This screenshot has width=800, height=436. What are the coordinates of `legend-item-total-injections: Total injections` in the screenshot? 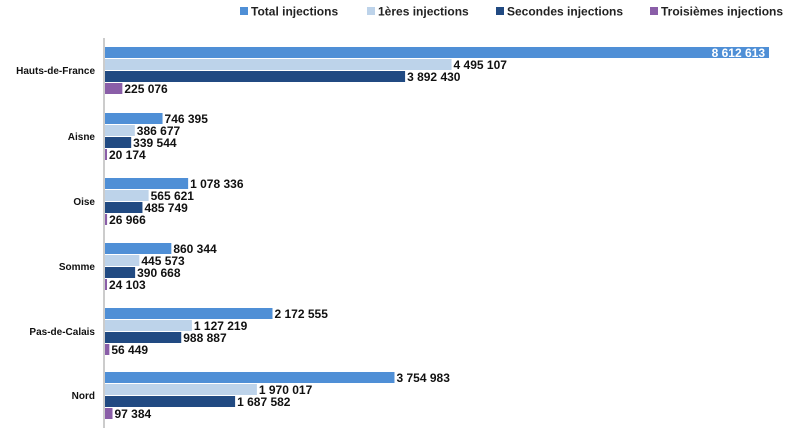 It's located at (289, 12).